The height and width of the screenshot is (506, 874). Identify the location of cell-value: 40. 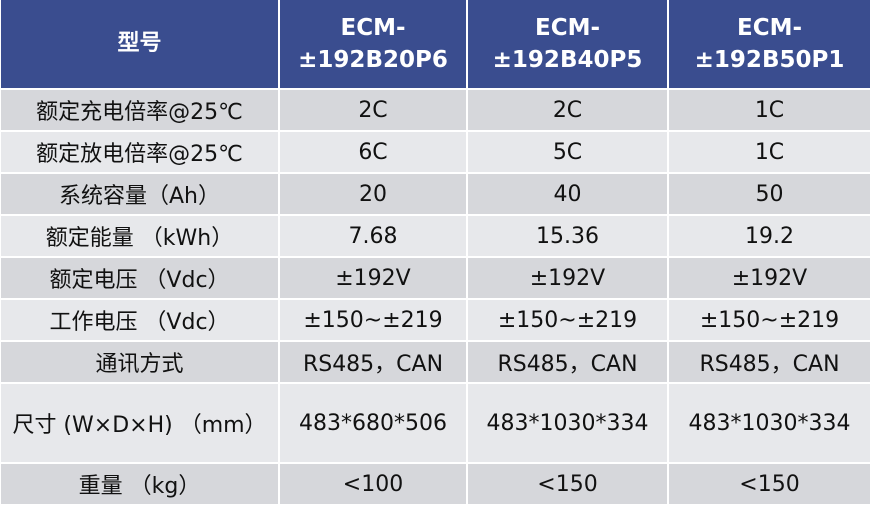
(568, 195).